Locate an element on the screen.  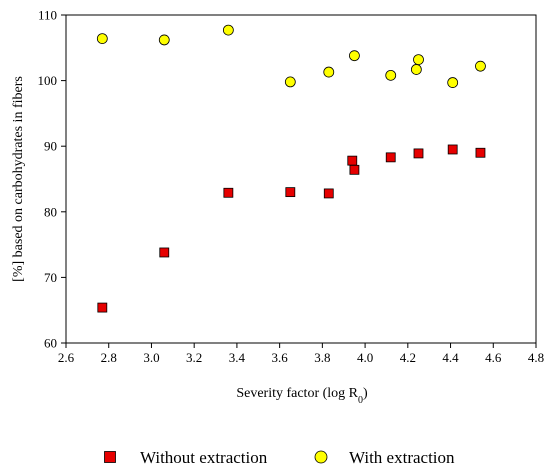
y-axis-label: [%] based on carbohydrates in fibers is located at coordinates (18, 179).